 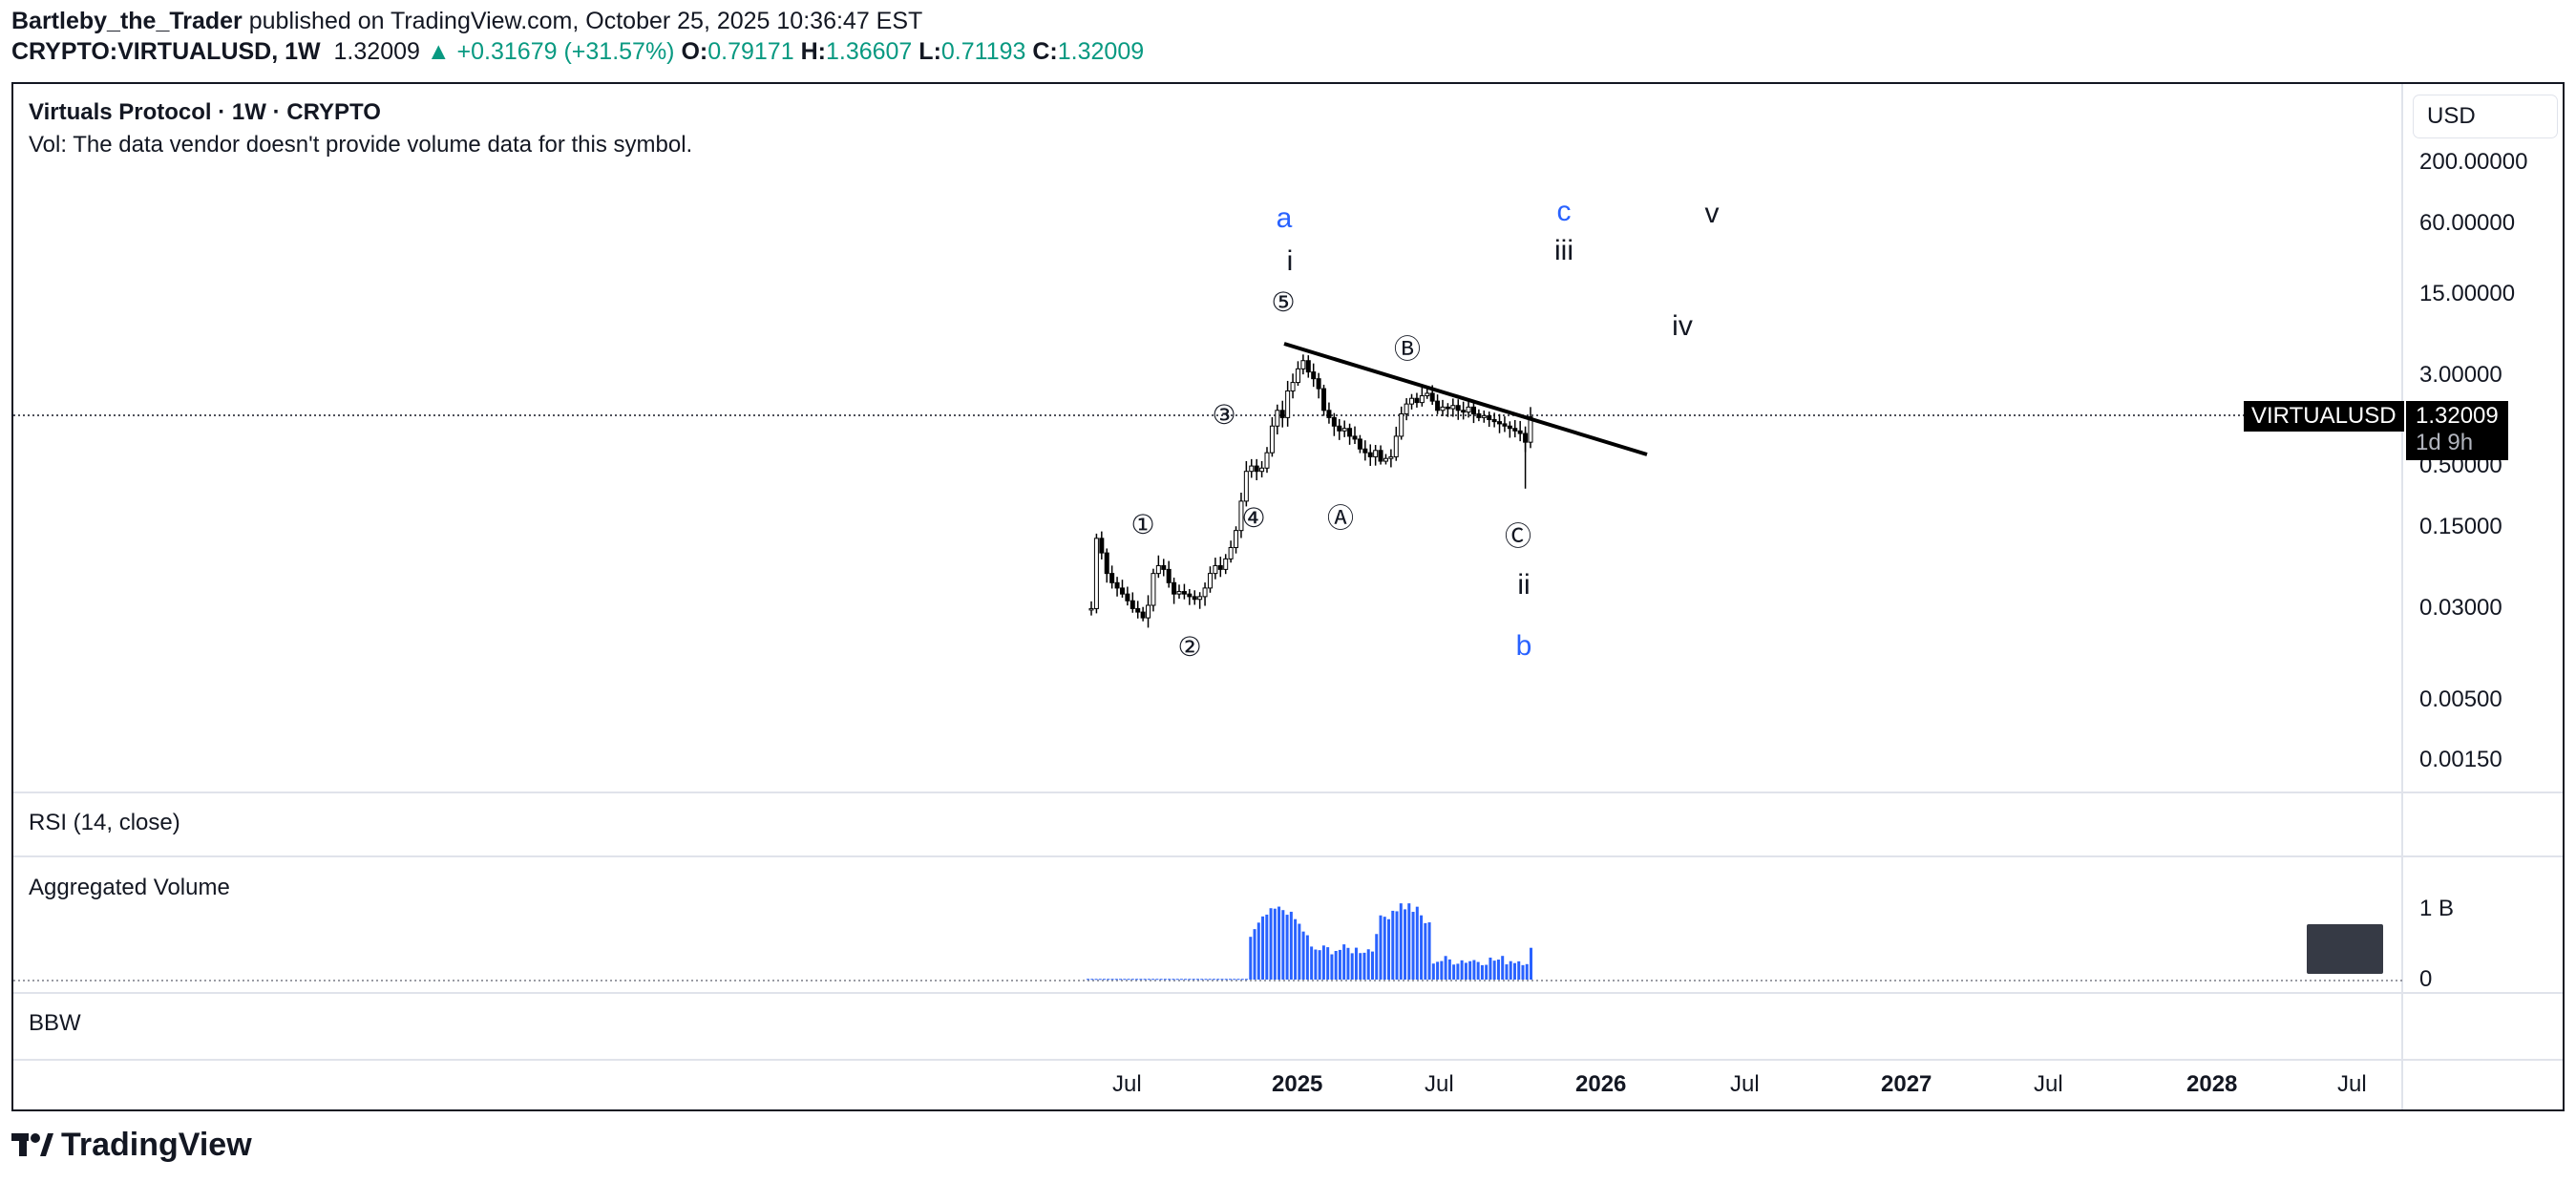 I want to click on wave-label: c, so click(x=1564, y=211).